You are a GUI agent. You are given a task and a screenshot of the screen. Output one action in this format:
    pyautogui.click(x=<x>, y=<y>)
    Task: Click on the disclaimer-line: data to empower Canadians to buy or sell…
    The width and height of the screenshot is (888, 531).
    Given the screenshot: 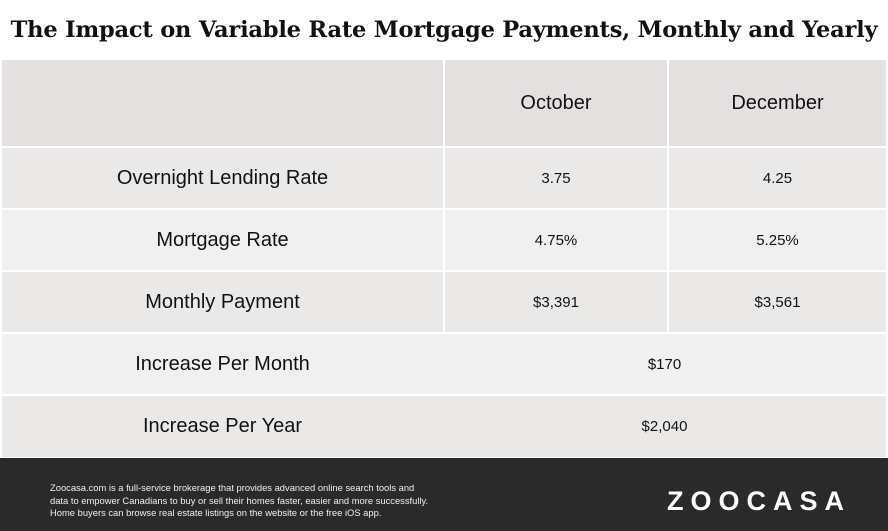 What is the action you would take?
    pyautogui.click(x=239, y=500)
    